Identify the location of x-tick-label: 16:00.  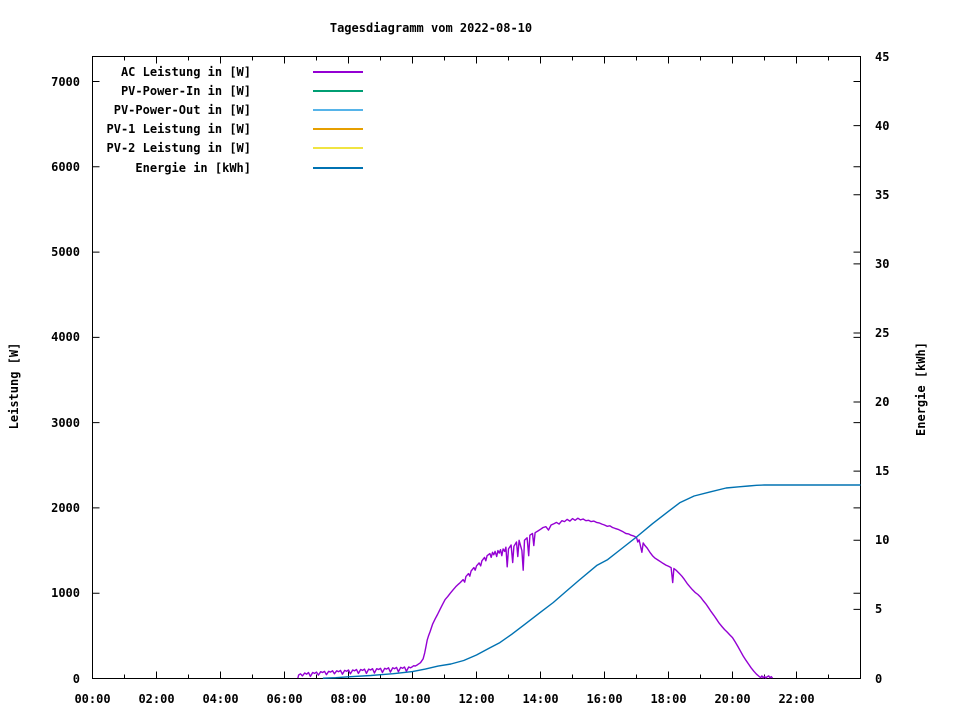
(604, 699).